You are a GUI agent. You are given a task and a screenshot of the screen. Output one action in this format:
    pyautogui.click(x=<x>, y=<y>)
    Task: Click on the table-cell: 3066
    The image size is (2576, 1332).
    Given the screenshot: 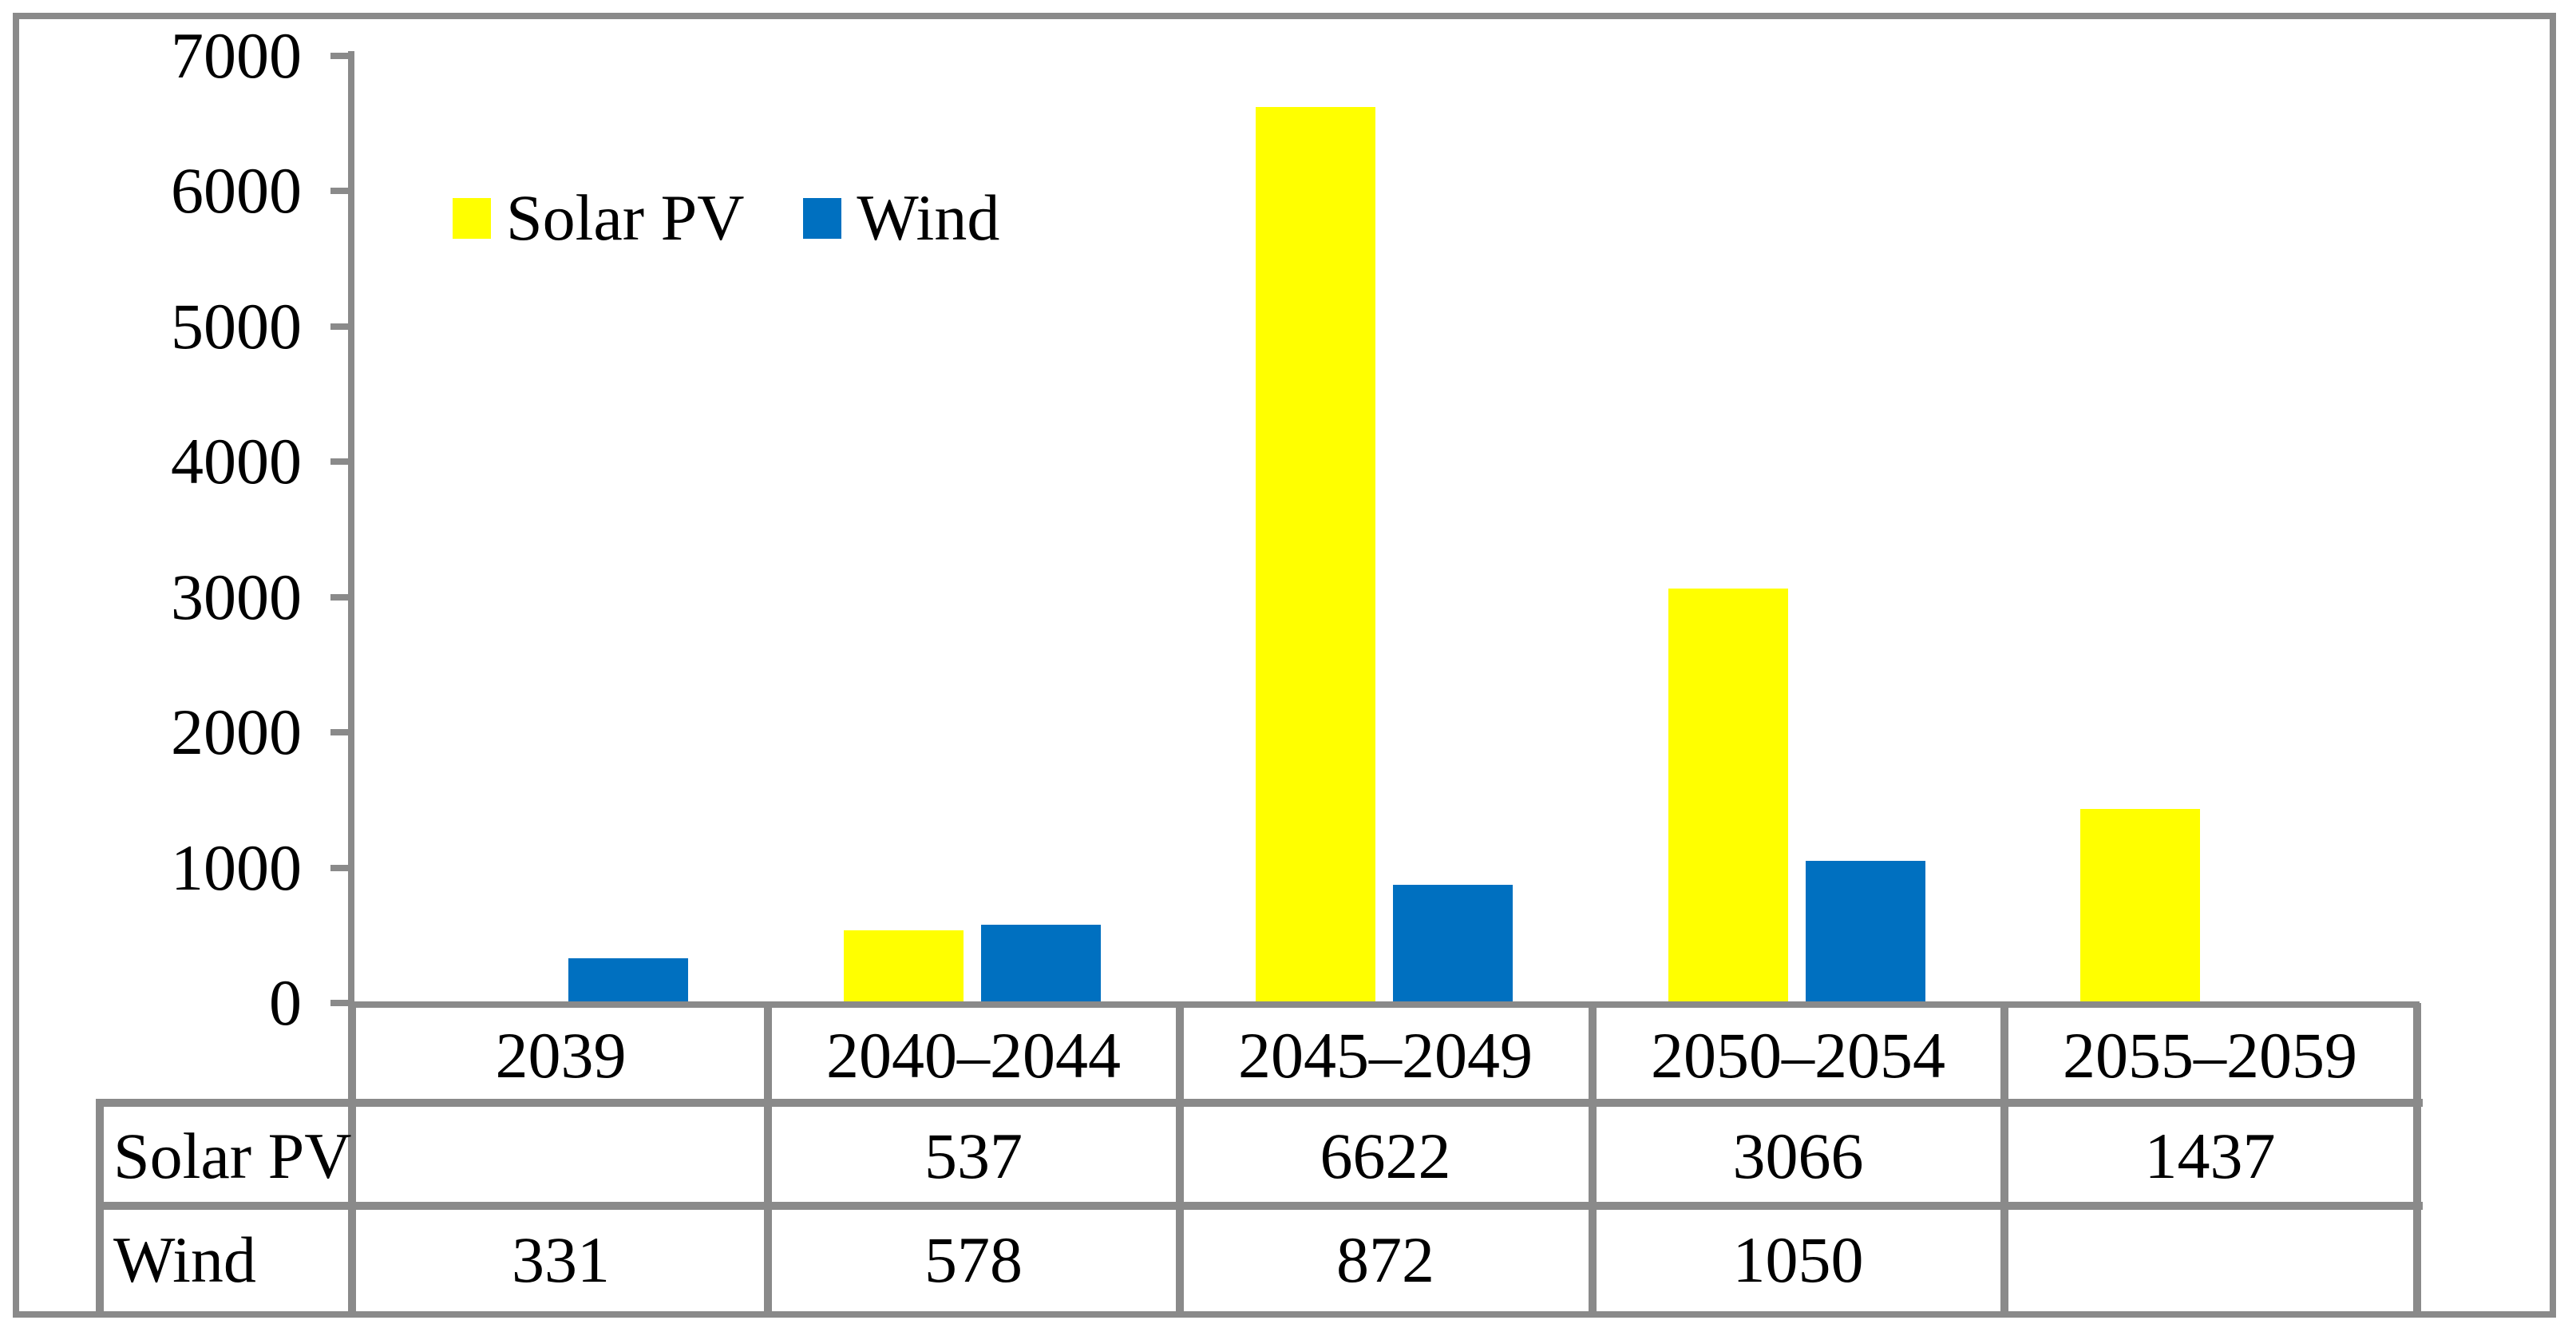 What is the action you would take?
    pyautogui.click(x=1798, y=1156)
    